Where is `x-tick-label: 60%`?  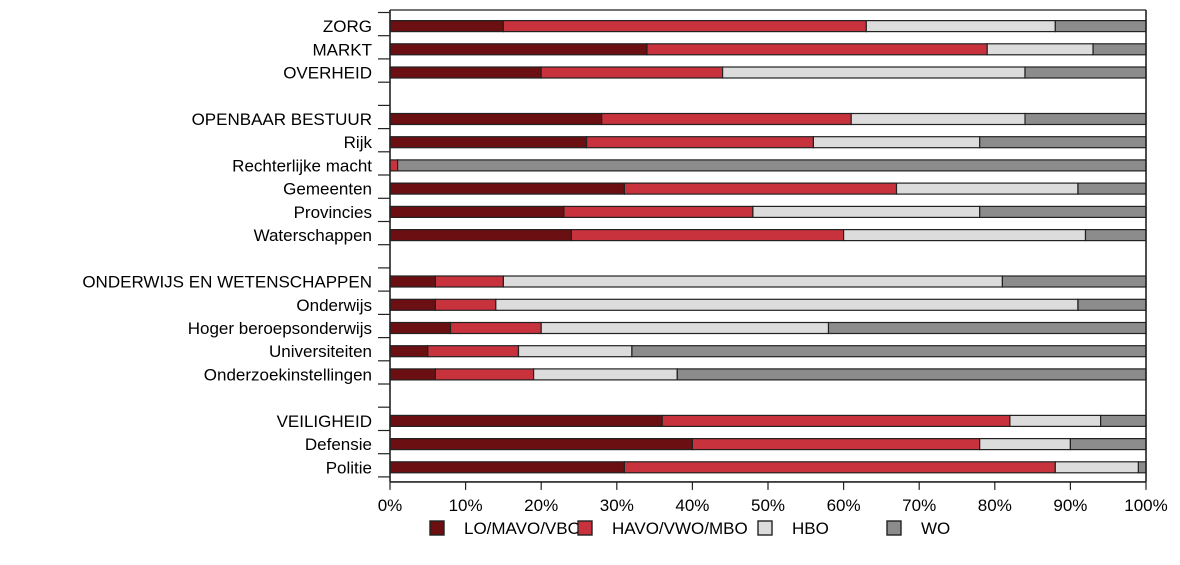 x-tick-label: 60% is located at coordinates (844, 505).